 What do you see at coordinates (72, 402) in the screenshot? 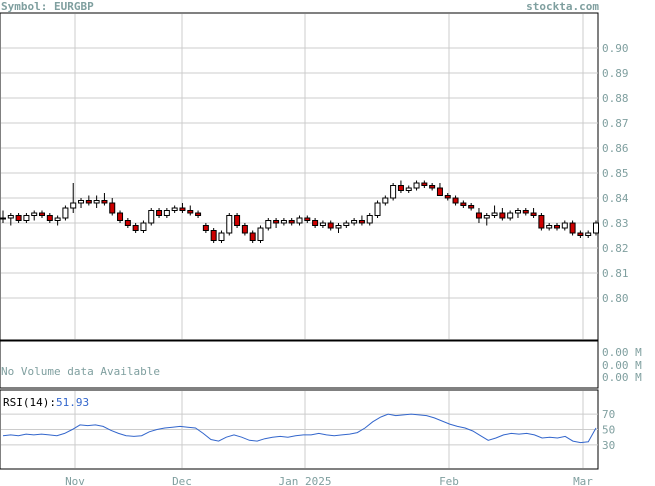
I see `rsi-value: 51.93` at bounding box center [72, 402].